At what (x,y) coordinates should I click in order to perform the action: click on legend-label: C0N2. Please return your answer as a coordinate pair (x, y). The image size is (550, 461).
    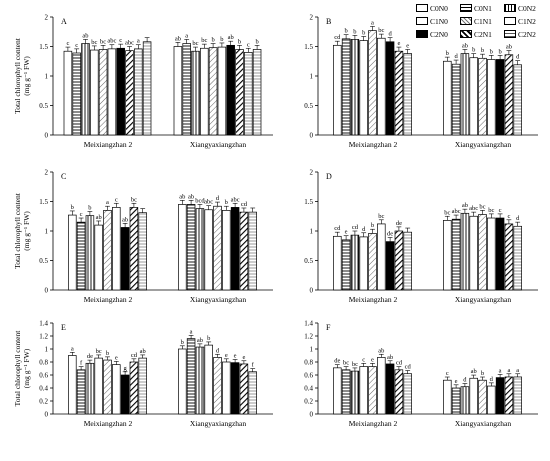
    Looking at the image, I should click on (527, 8).